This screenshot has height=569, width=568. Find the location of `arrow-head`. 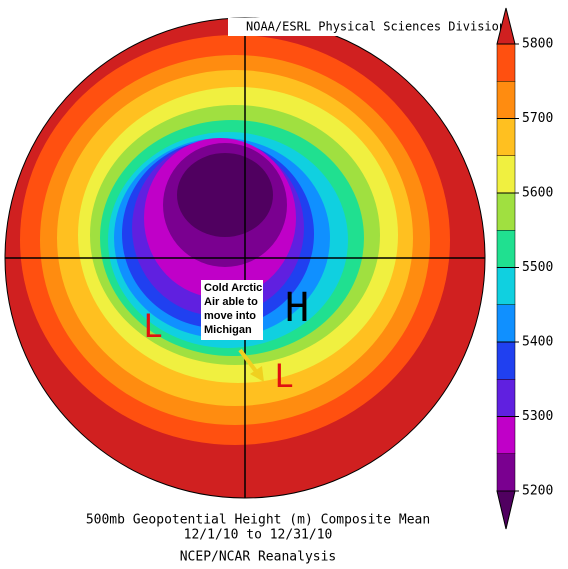

arrow-head is located at coordinates (257, 374).